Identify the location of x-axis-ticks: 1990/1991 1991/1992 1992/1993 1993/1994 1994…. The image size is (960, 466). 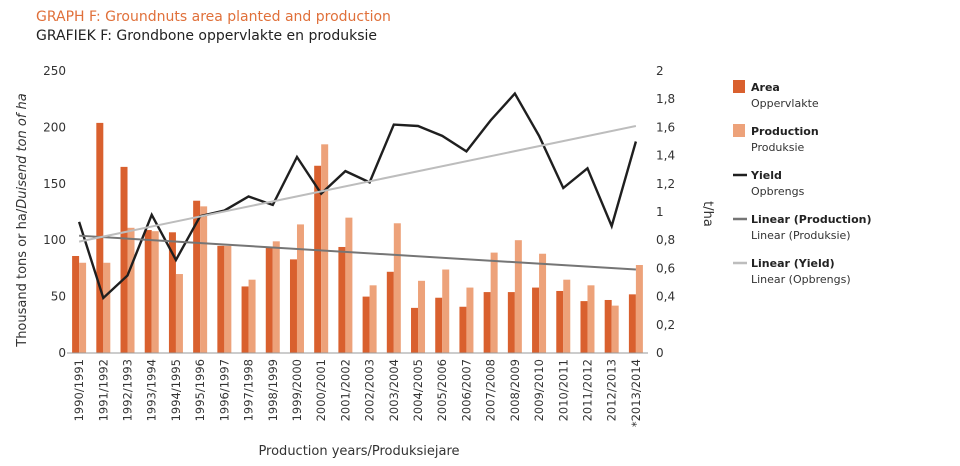
(357, 393).